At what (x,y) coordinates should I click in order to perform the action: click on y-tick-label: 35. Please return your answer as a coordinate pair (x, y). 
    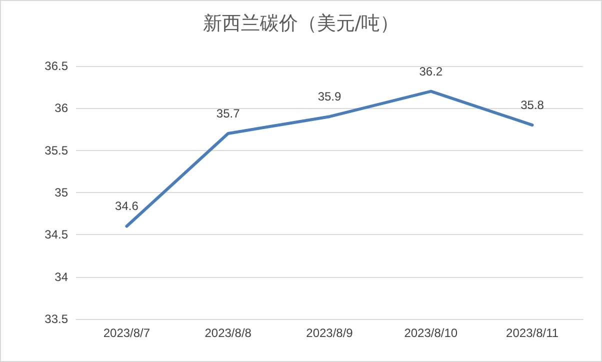
    Looking at the image, I should click on (61, 193).